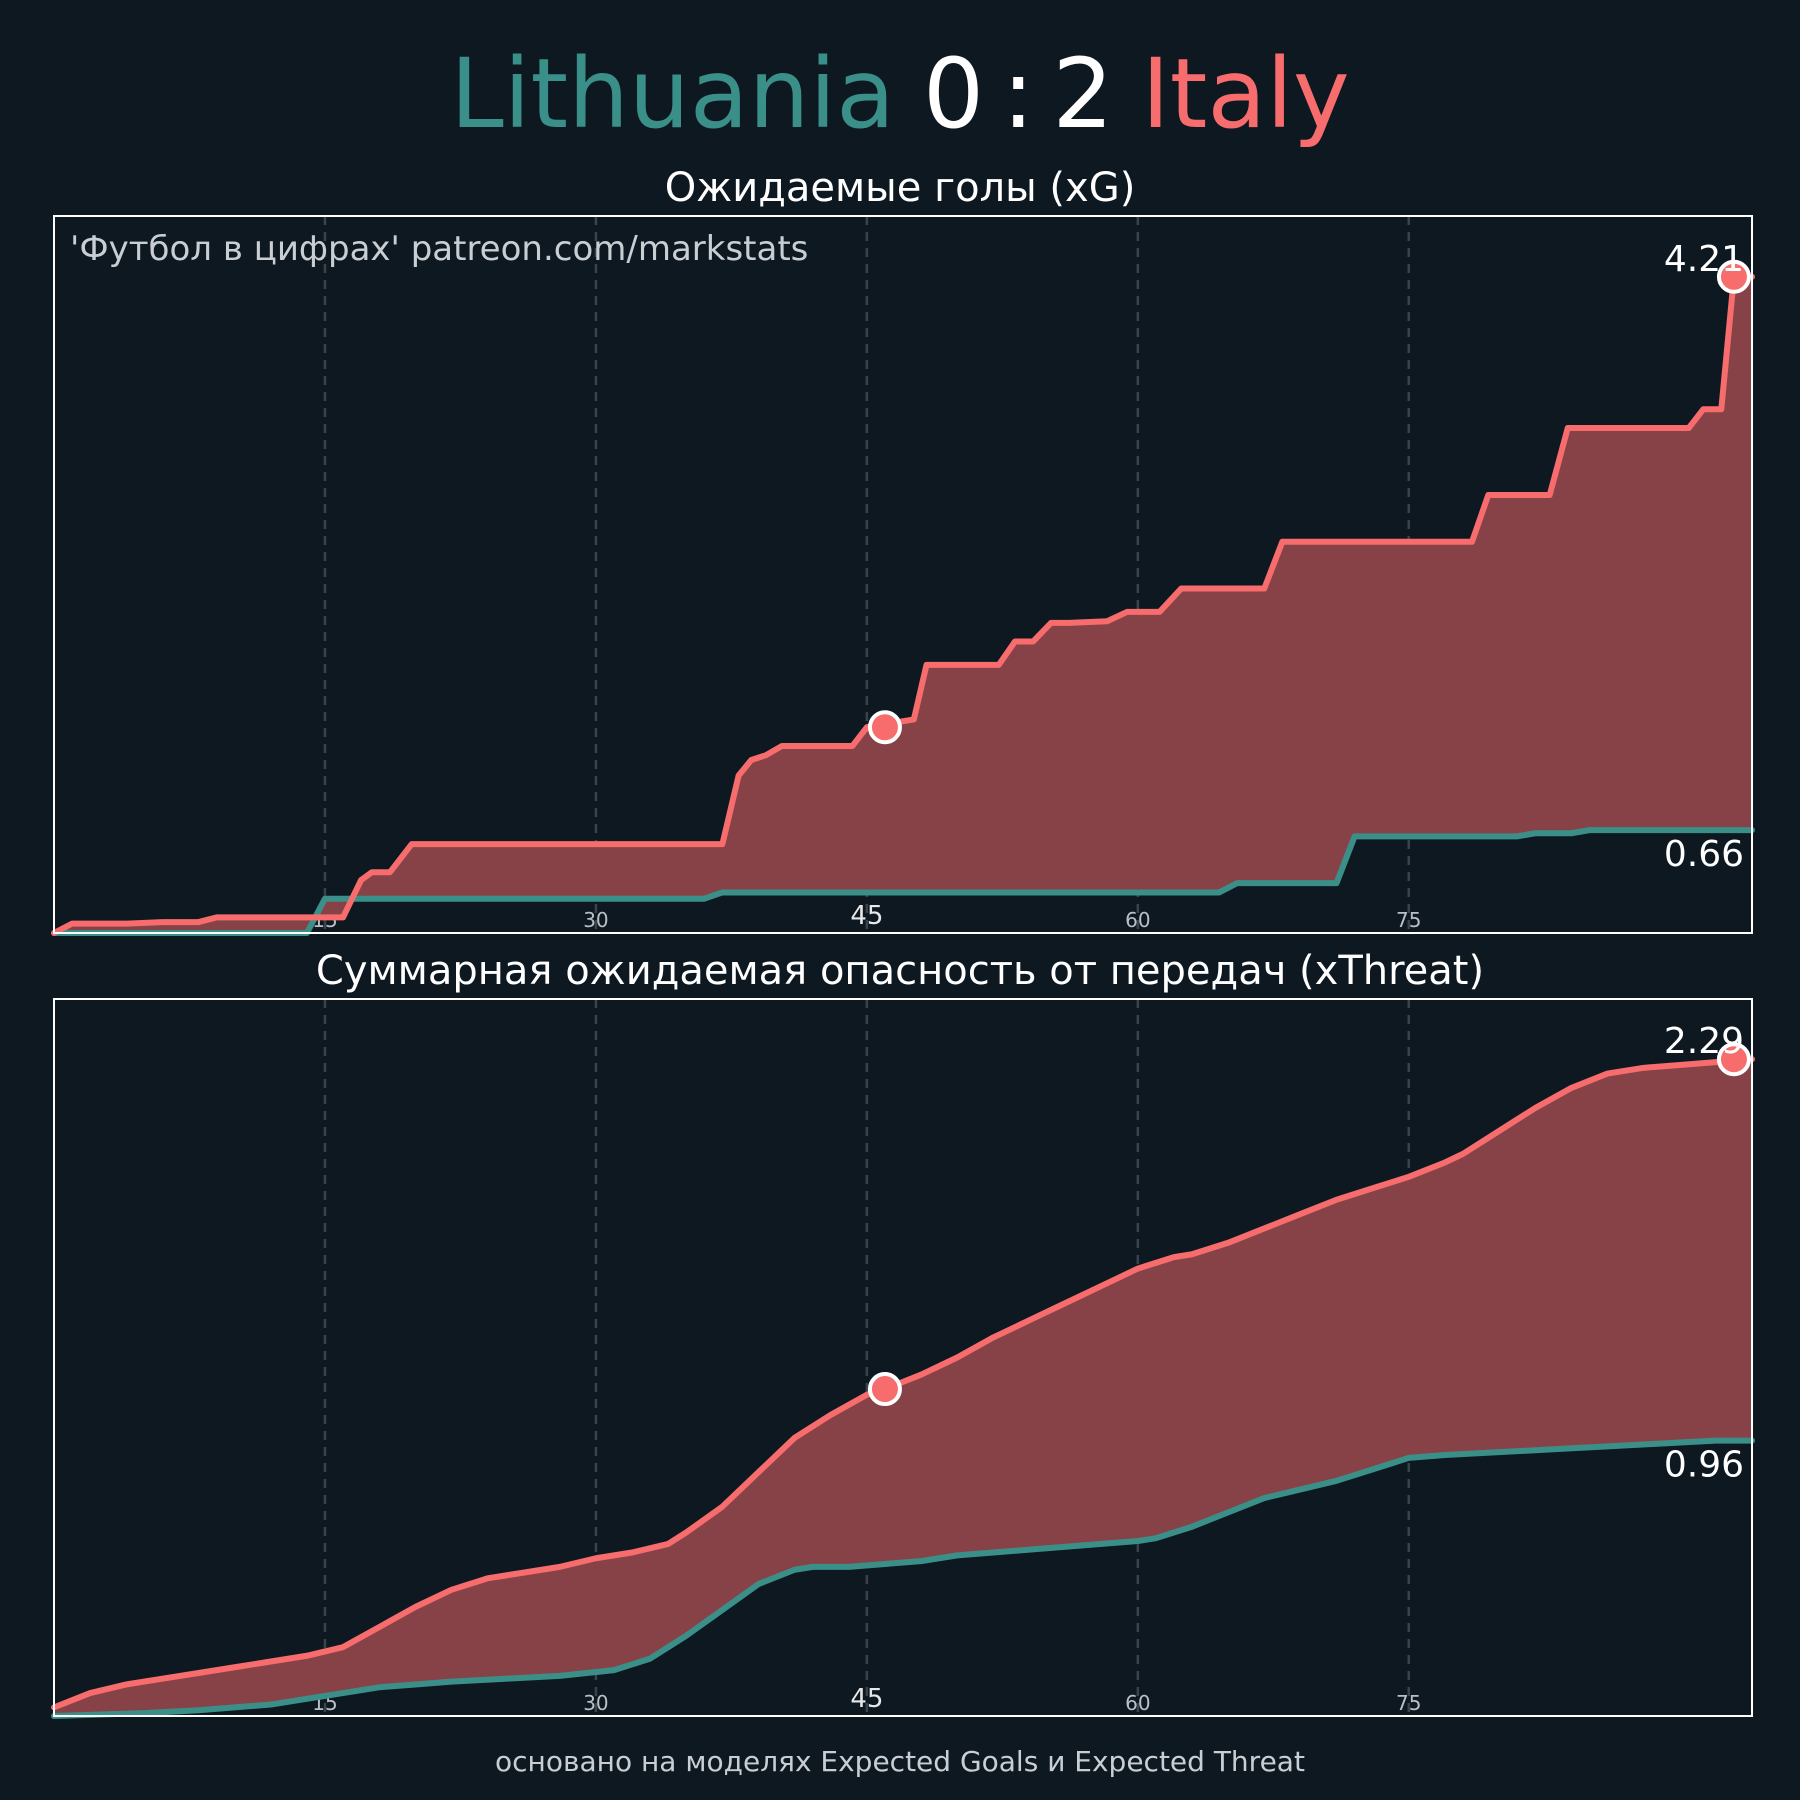  Describe the element at coordinates (903, 1578) in the screenshot. I see `xthreat-line-lithuania` at that location.